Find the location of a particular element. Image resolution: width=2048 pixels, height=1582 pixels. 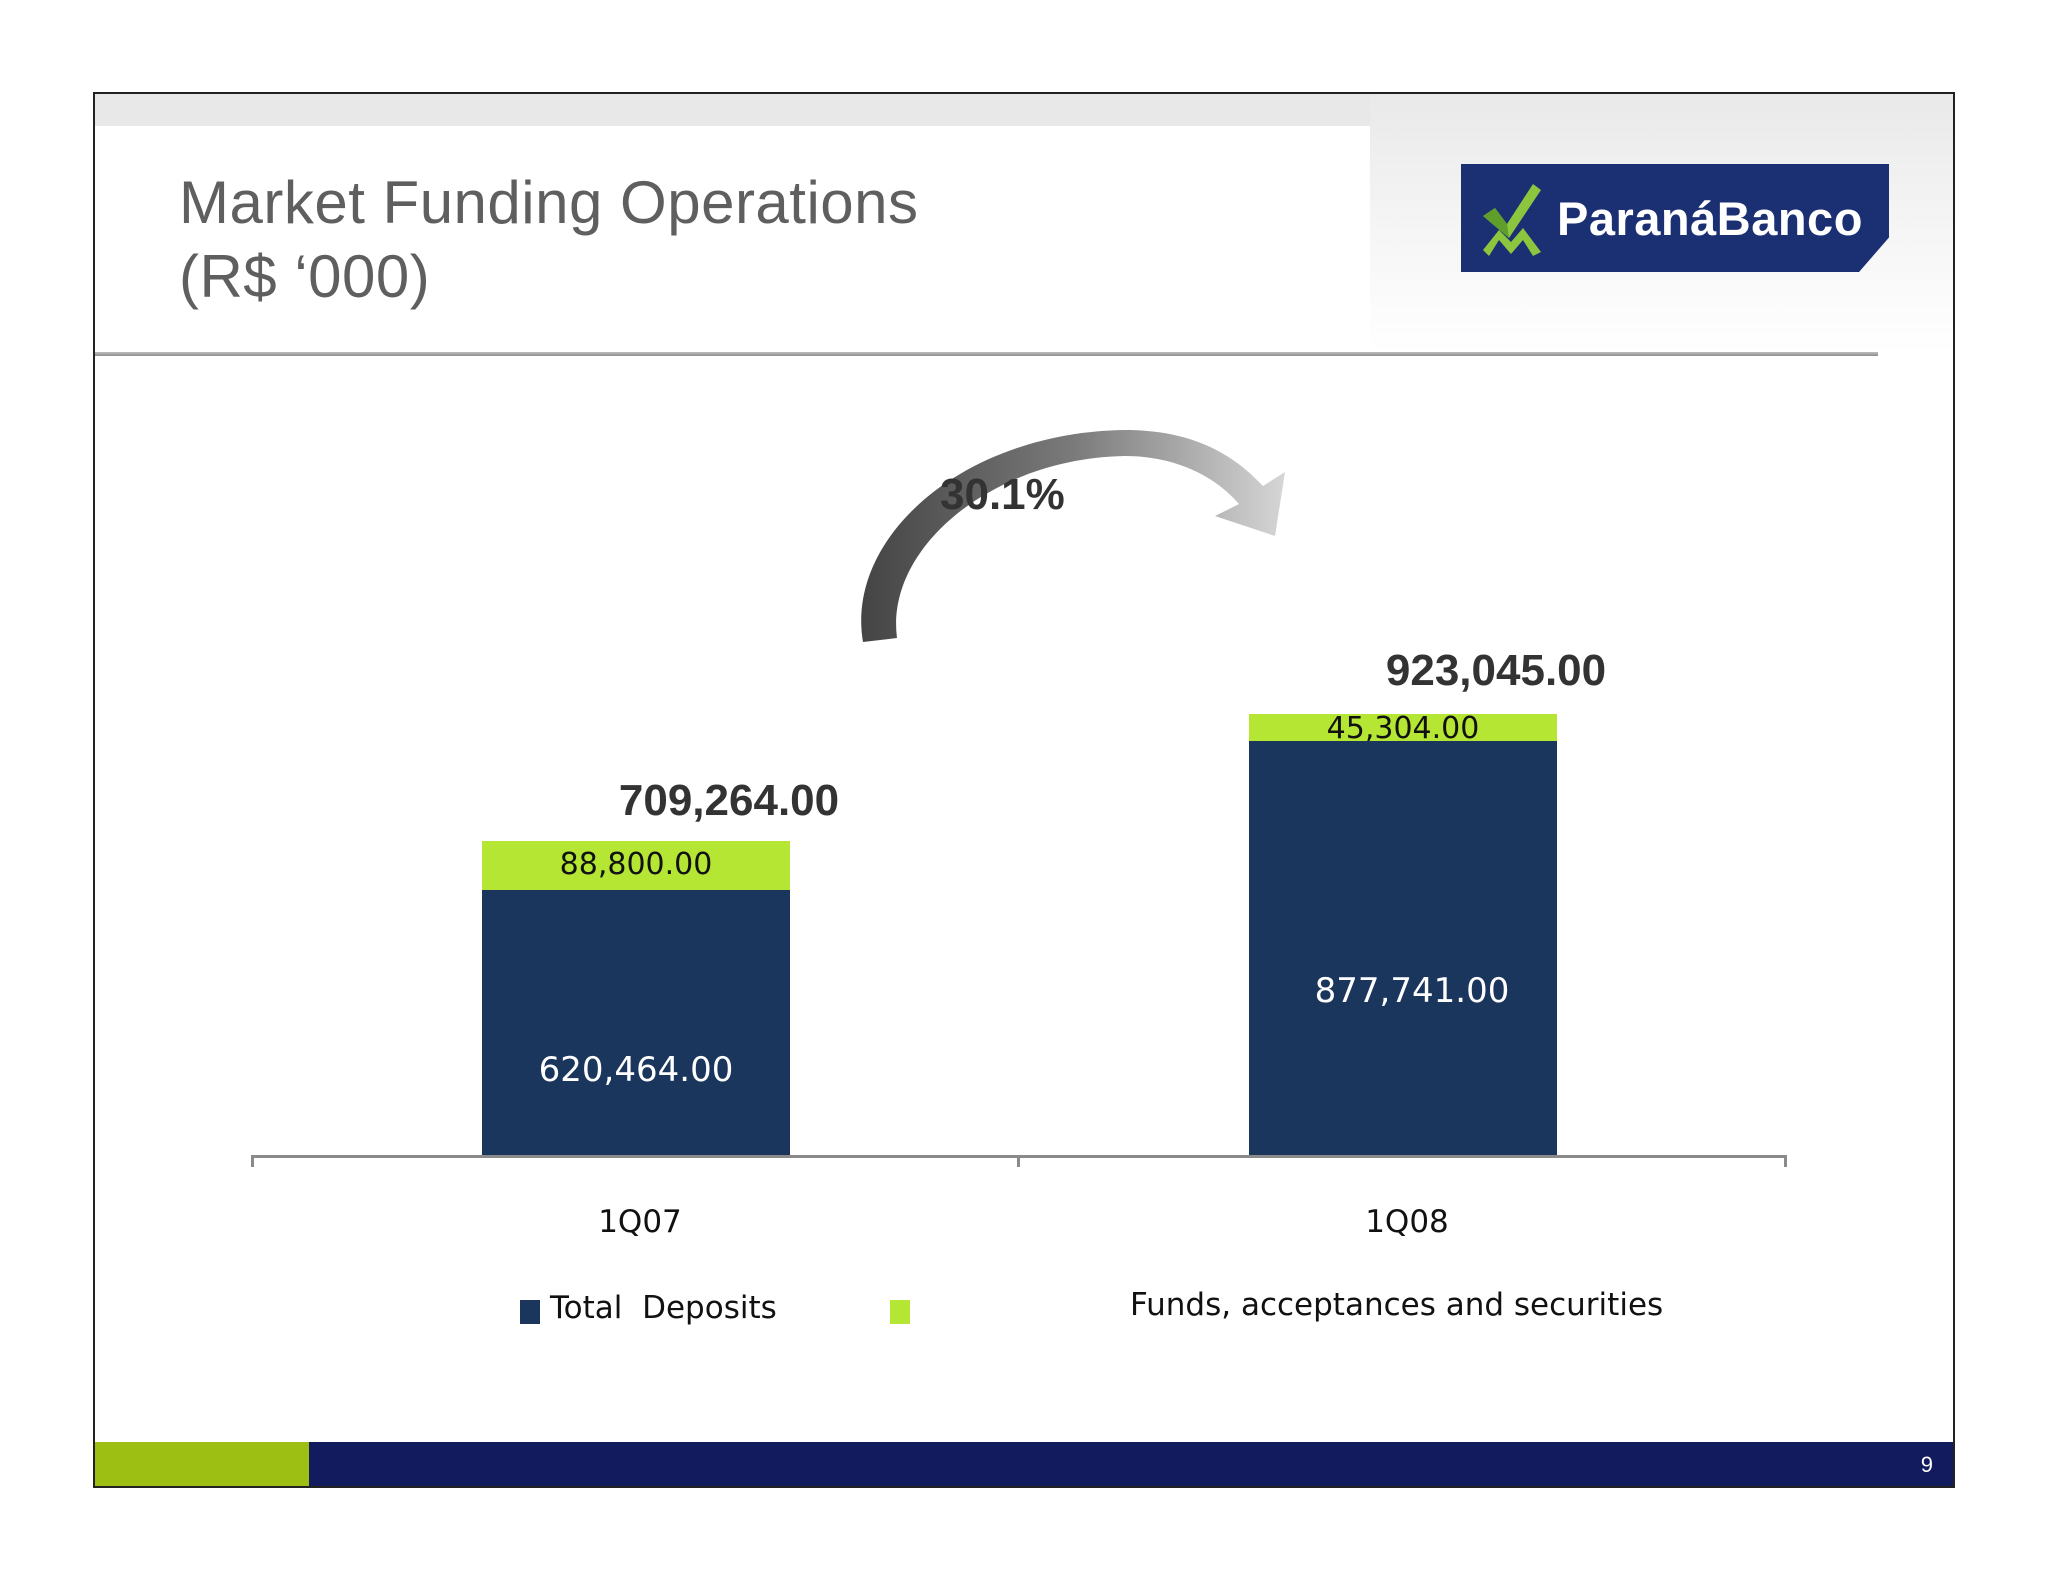

x-tick-label-1q08: 1Q08 is located at coordinates (1407, 1222).